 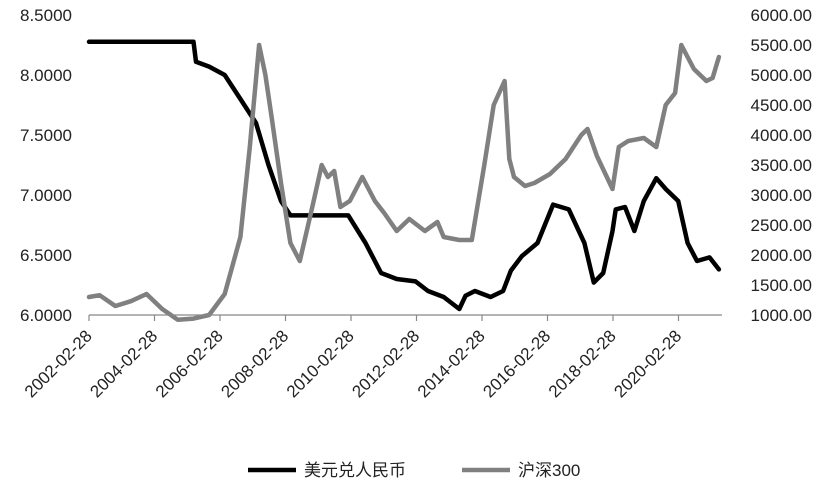 What do you see at coordinates (781, 75) in the screenshot?
I see `right-axis-tick-label: 5000.00` at bounding box center [781, 75].